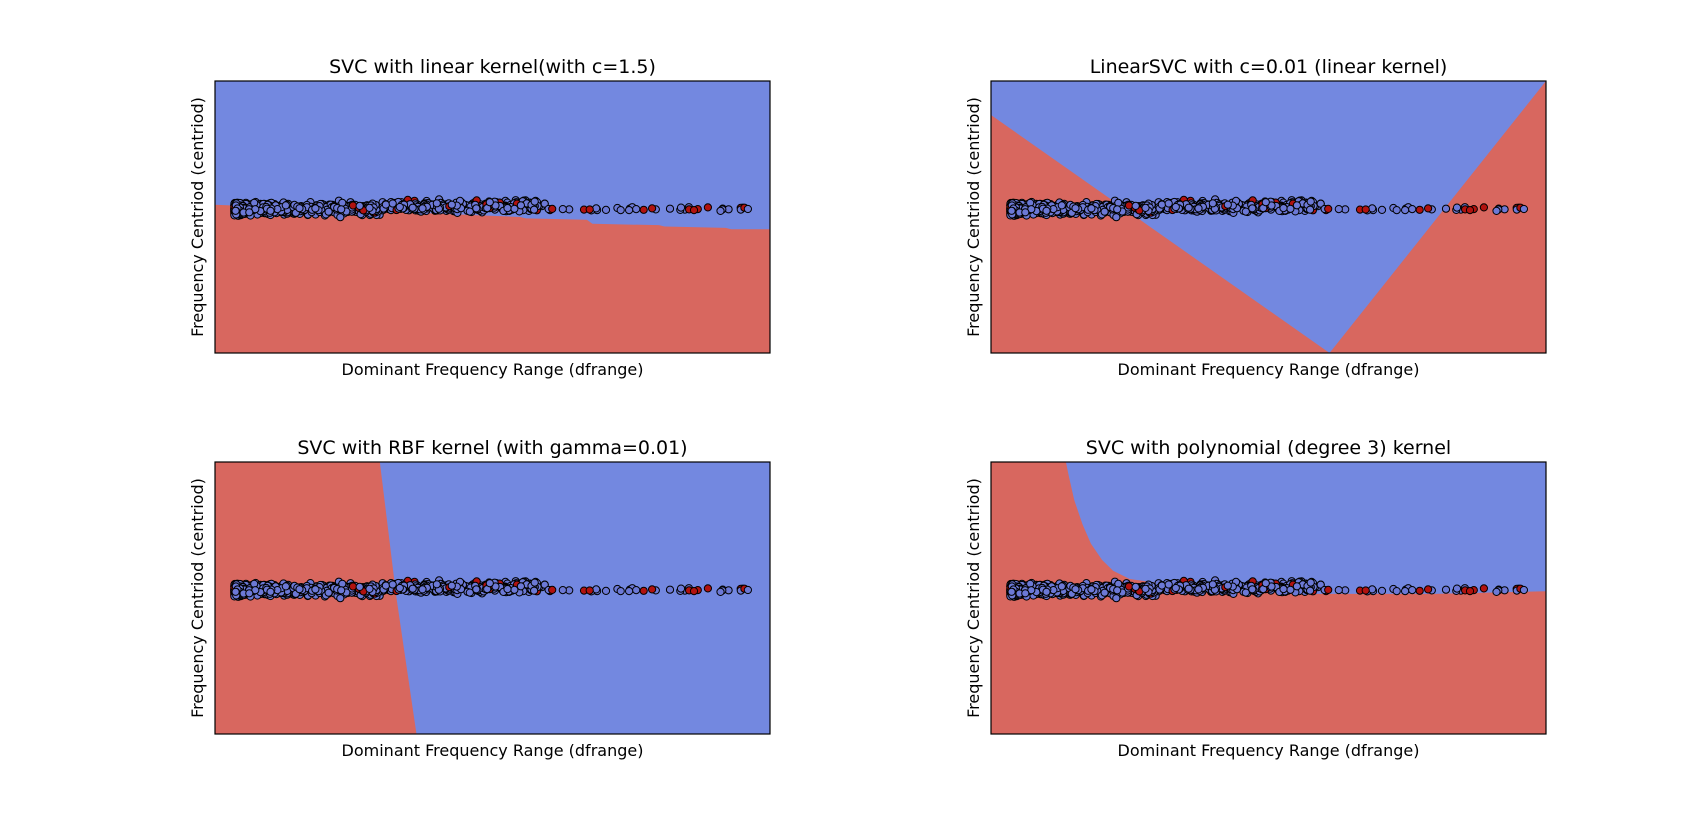 Image resolution: width=1707 pixels, height=813 pixels. I want to click on region-class-b, so click(1268, 528).